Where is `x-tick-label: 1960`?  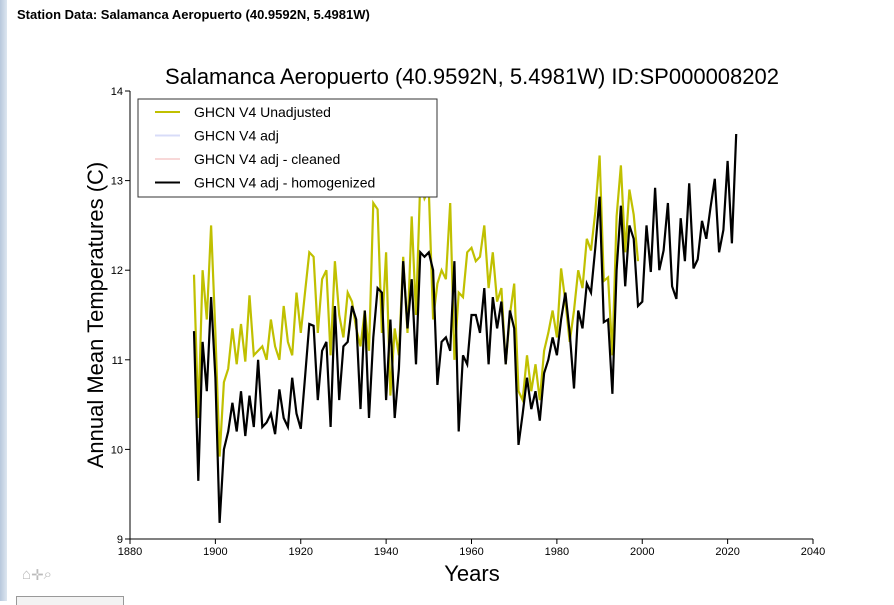
x-tick-label: 1960 is located at coordinates (471, 552).